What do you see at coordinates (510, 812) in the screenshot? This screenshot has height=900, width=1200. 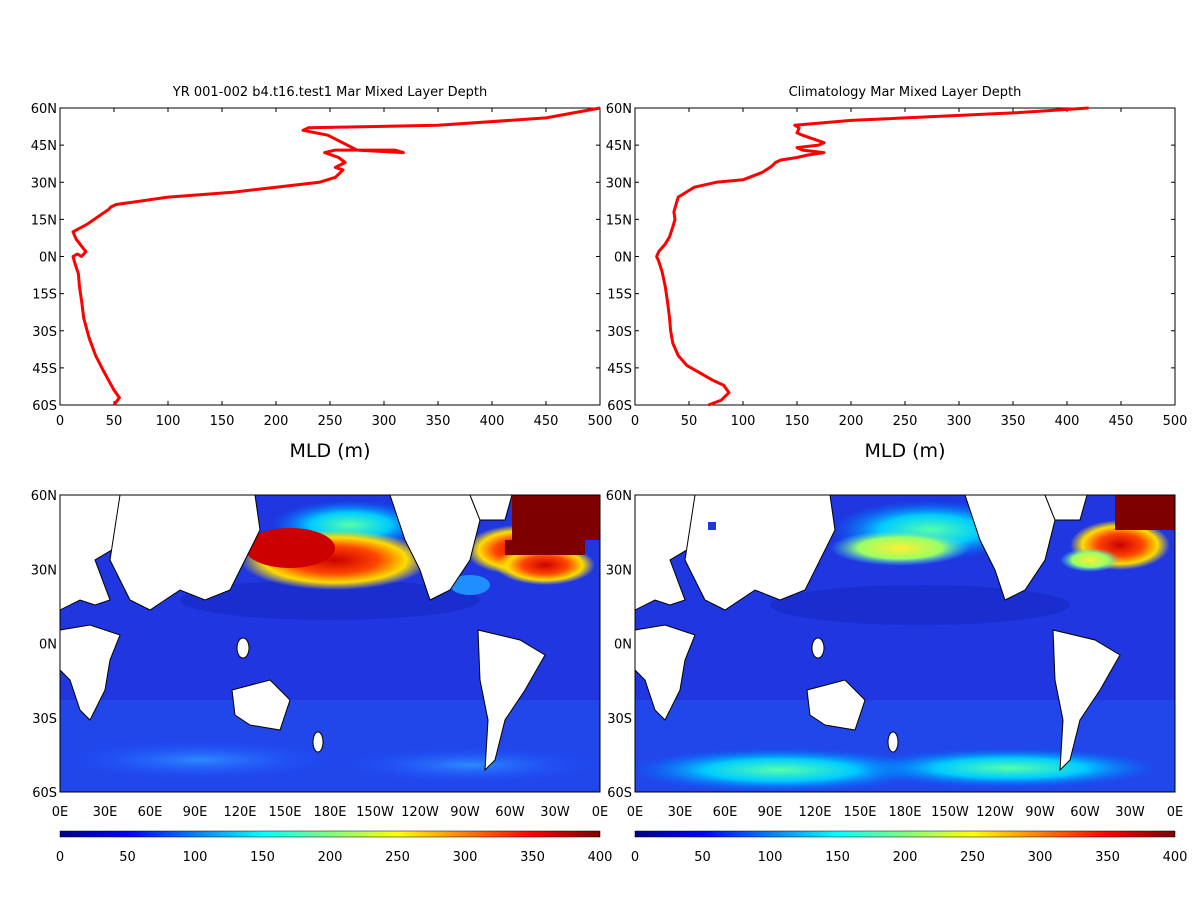 I see `x-tick-label: 60W` at bounding box center [510, 812].